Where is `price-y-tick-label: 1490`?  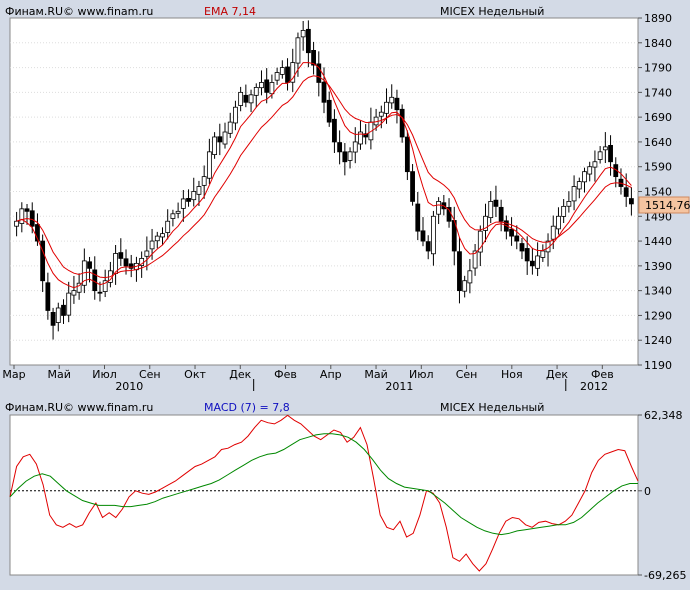 price-y-tick-label: 1490 is located at coordinates (658, 216).